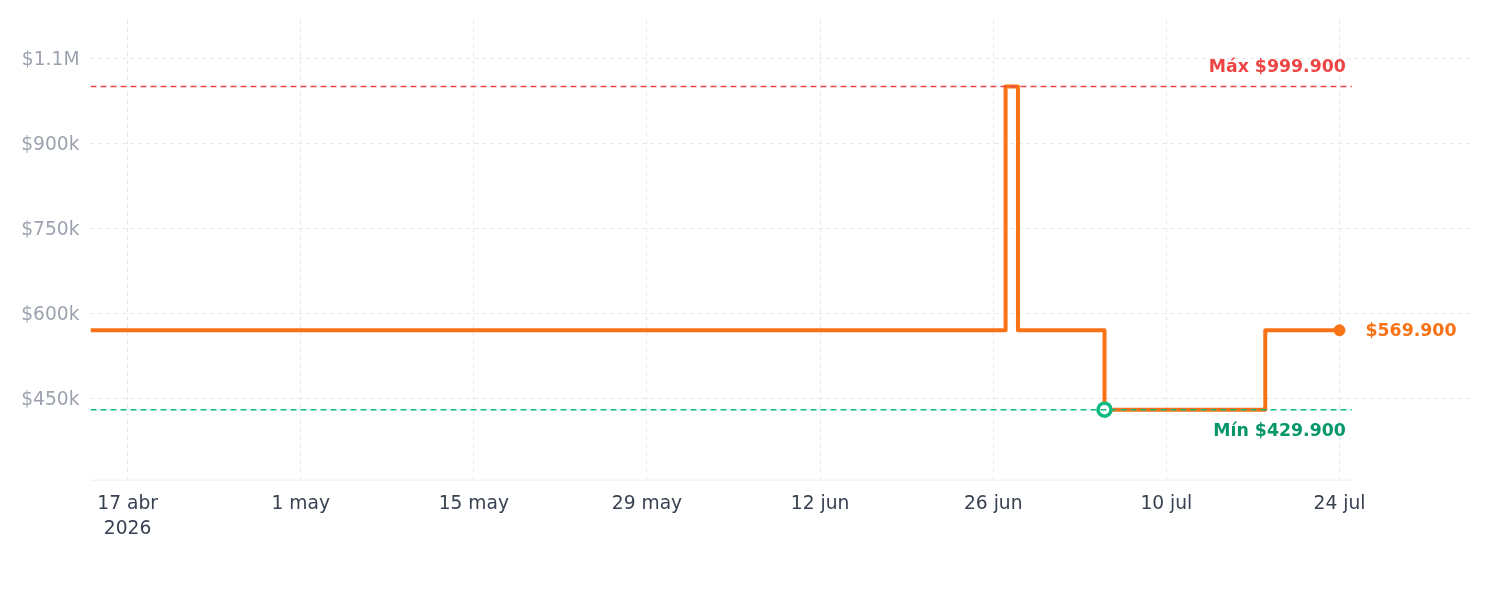 The width and height of the screenshot is (1505, 607). What do you see at coordinates (1339, 502) in the screenshot?
I see `x-tick-label: 24 jul` at bounding box center [1339, 502].